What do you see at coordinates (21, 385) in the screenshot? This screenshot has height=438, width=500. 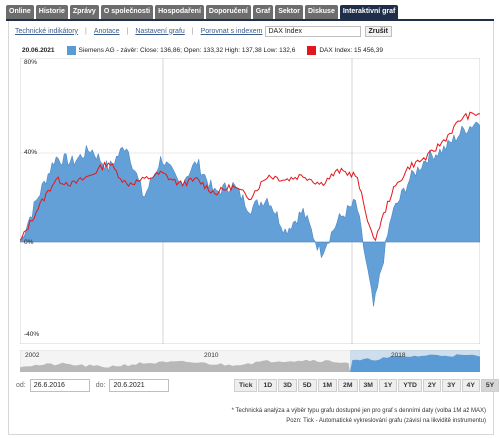 I see `from-label: od:` at bounding box center [21, 385].